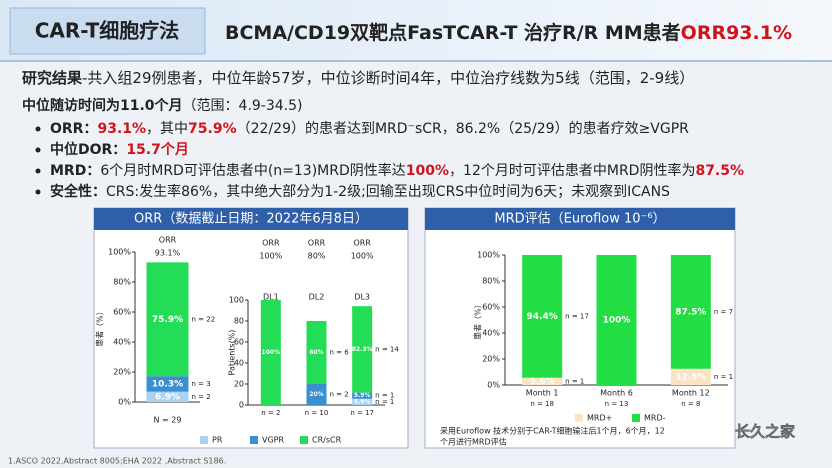 The width and height of the screenshot is (832, 468). I want to click on y-axis-label: Patients(%), so click(232, 353).